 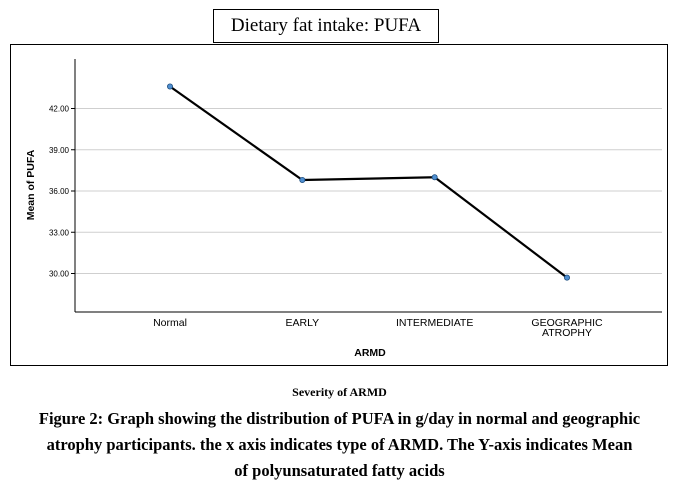 I want to click on x-tick-label: INTERMEDIATE, so click(x=434, y=323).